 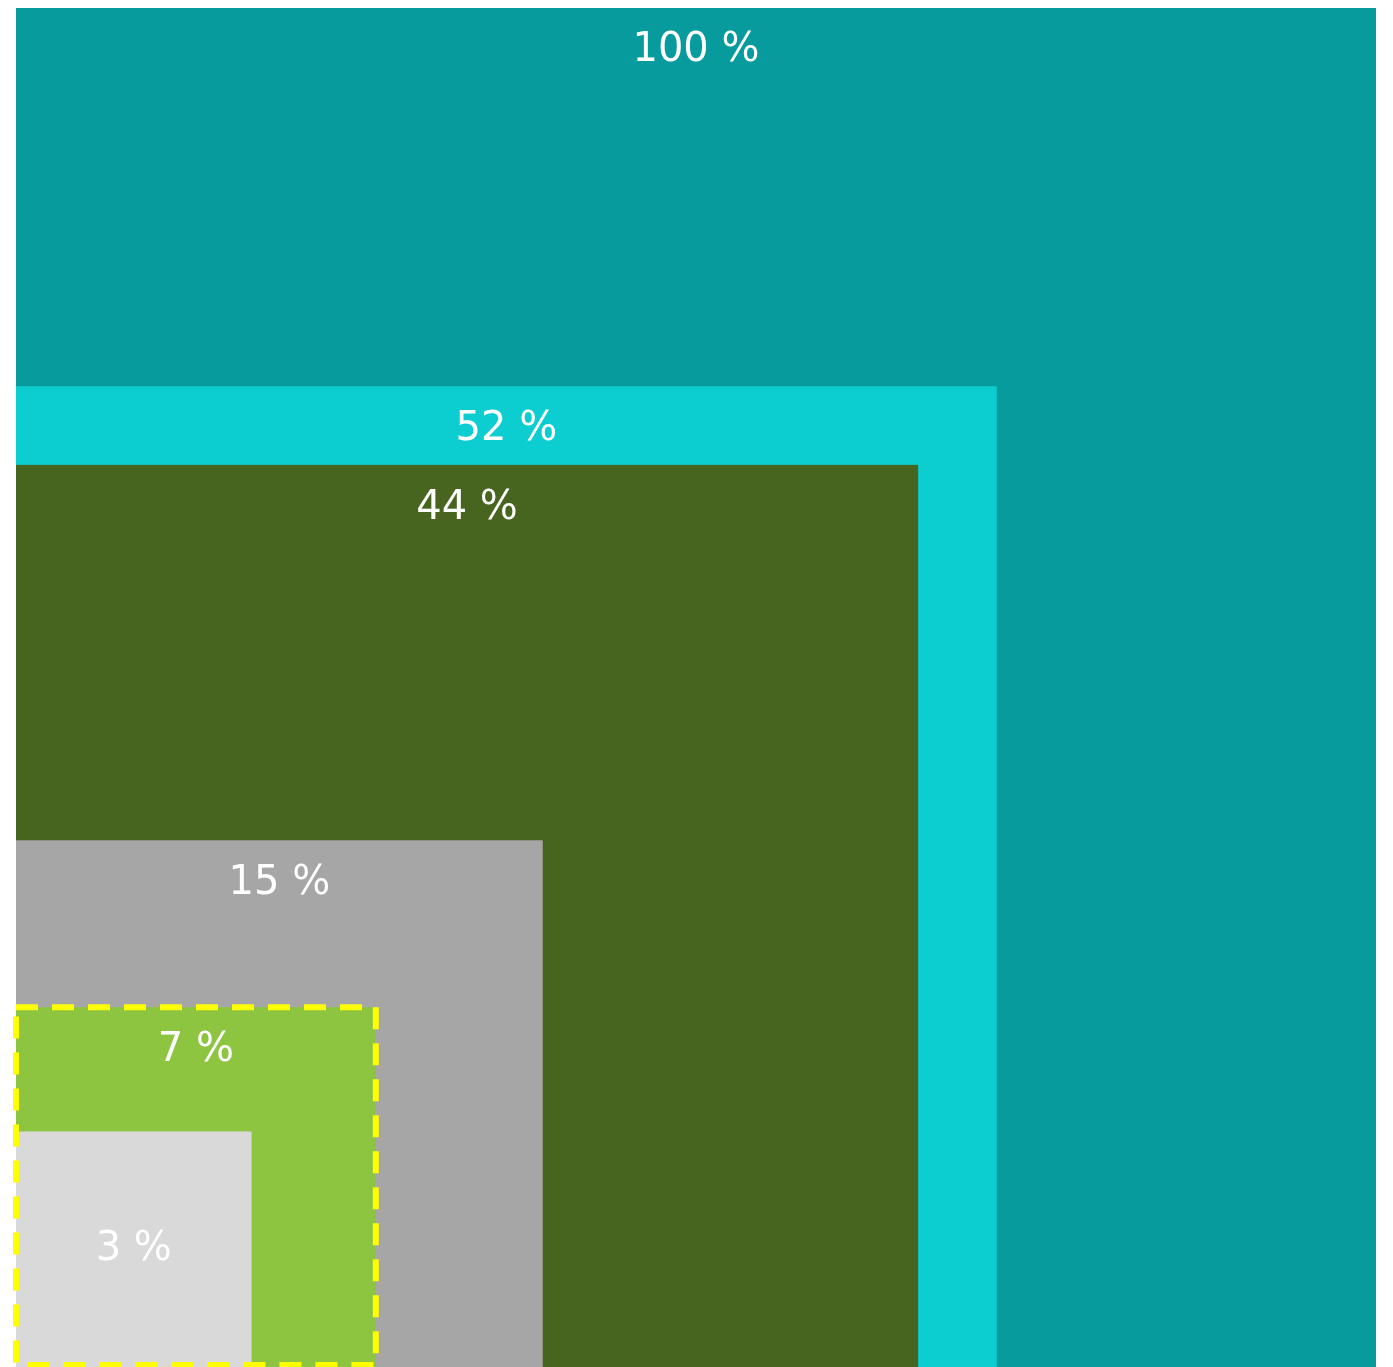 What do you see at coordinates (506, 426) in the screenshot?
I see `data-label: 52 %` at bounding box center [506, 426].